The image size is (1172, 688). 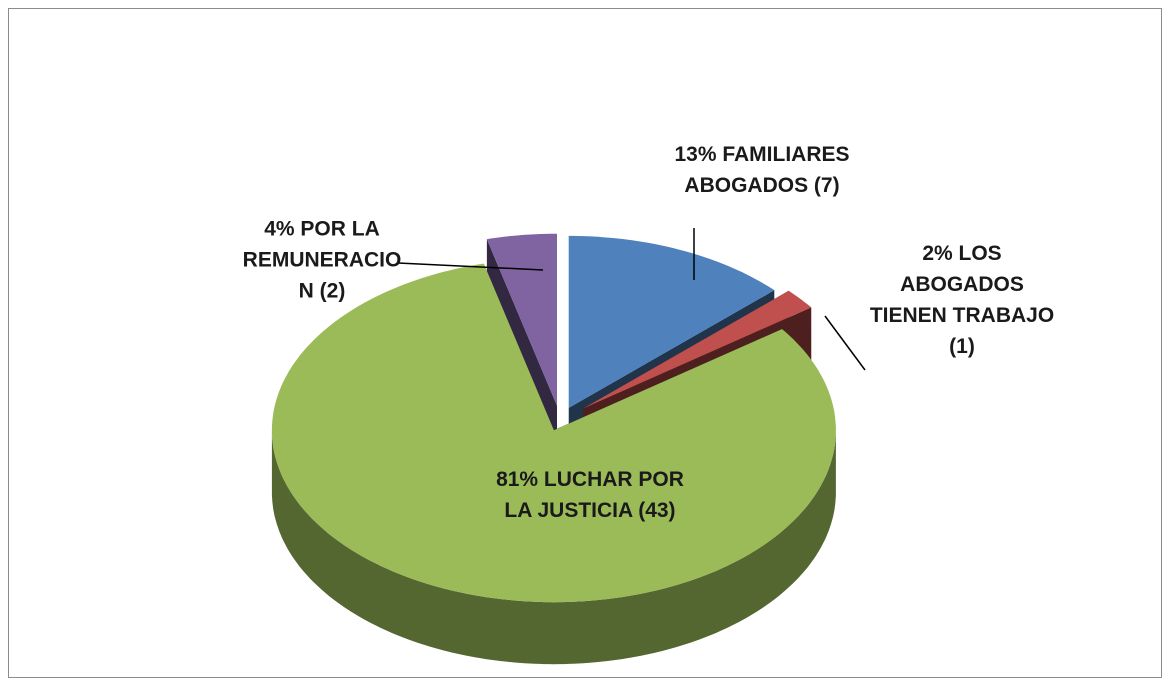 I want to click on leader-lines, so click(x=631, y=299).